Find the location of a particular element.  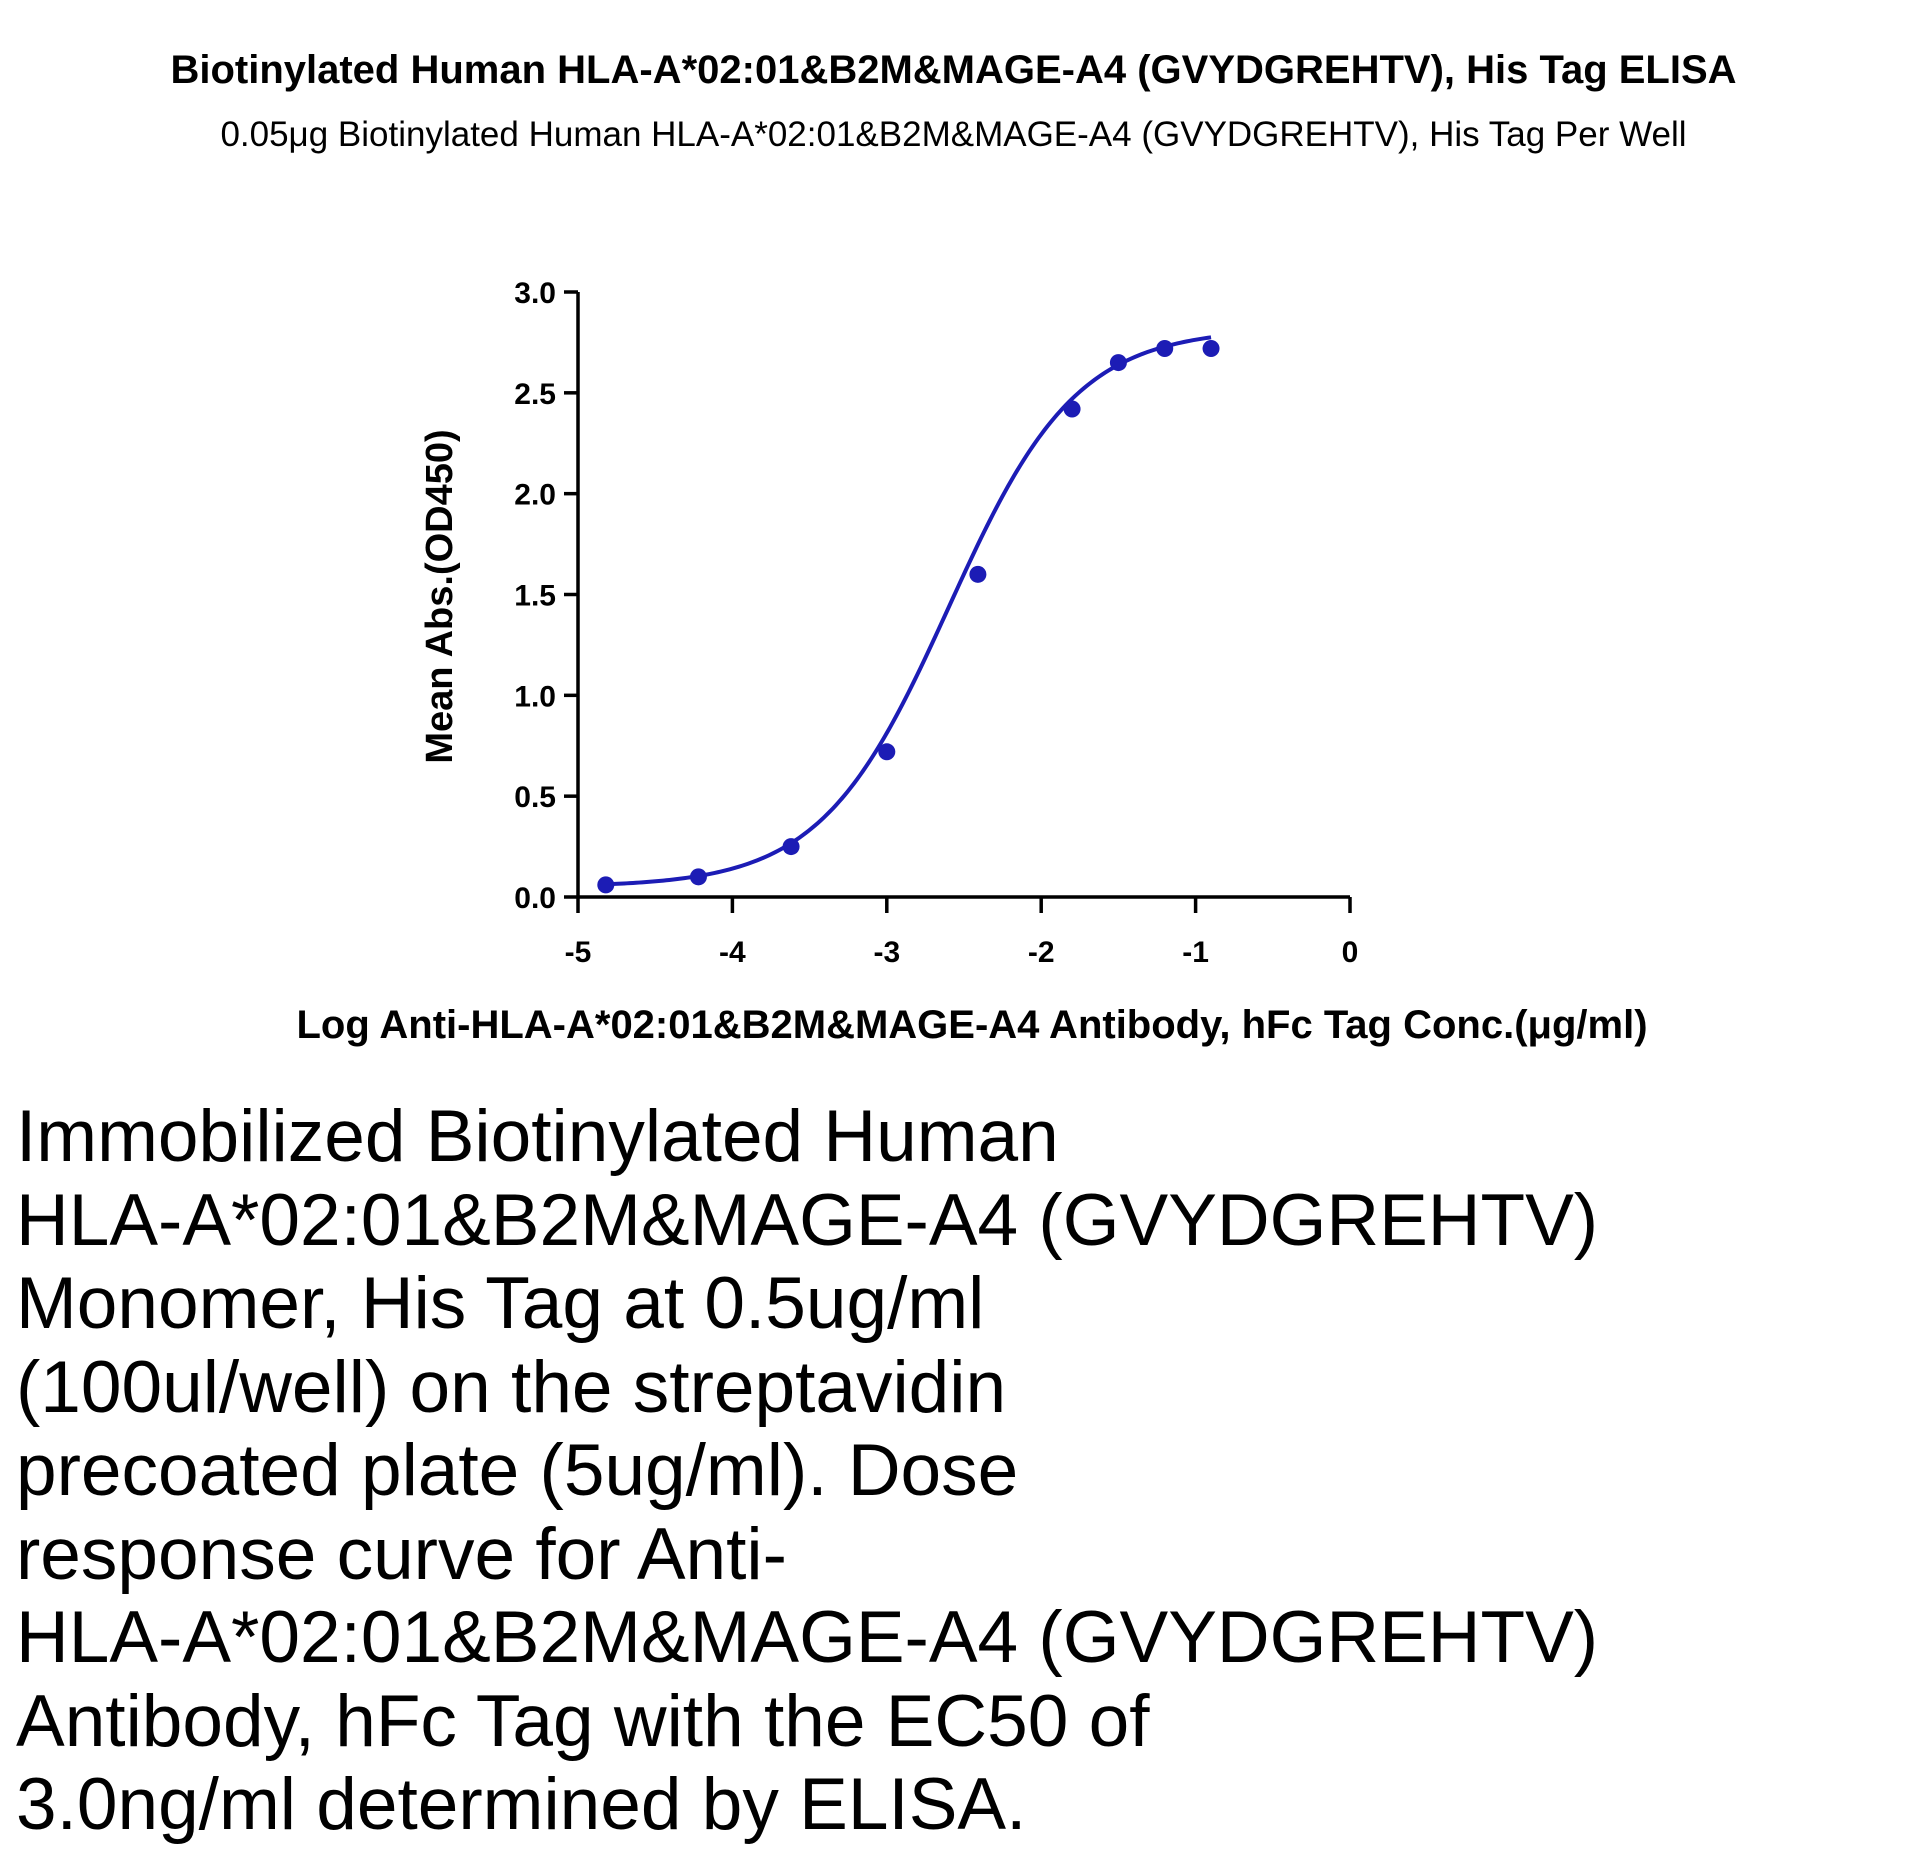

y-tick-label: 1.5 is located at coordinates (535, 596).